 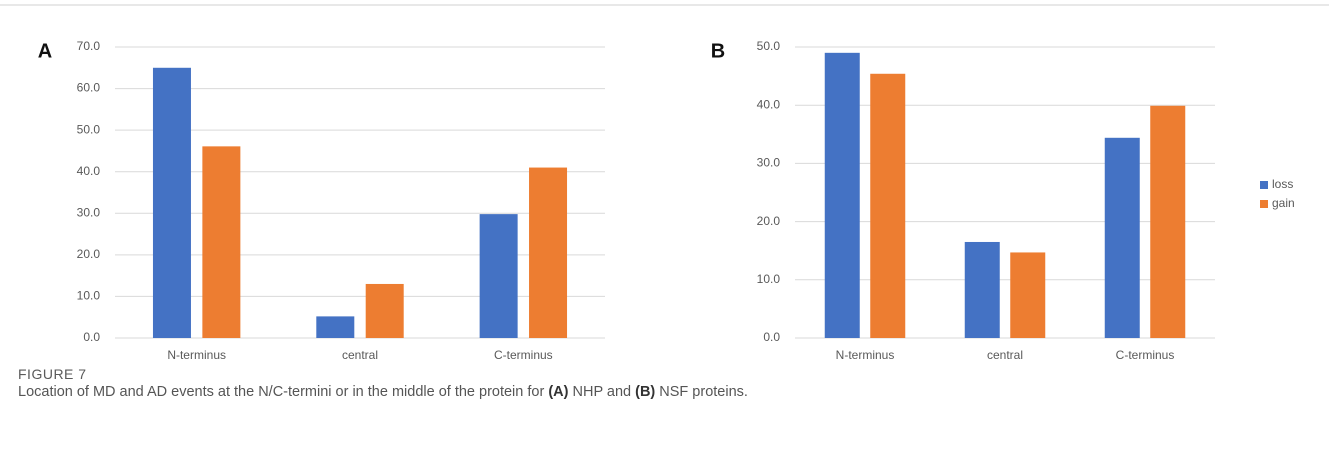 I want to click on caption-ref: (A), so click(x=558, y=392).